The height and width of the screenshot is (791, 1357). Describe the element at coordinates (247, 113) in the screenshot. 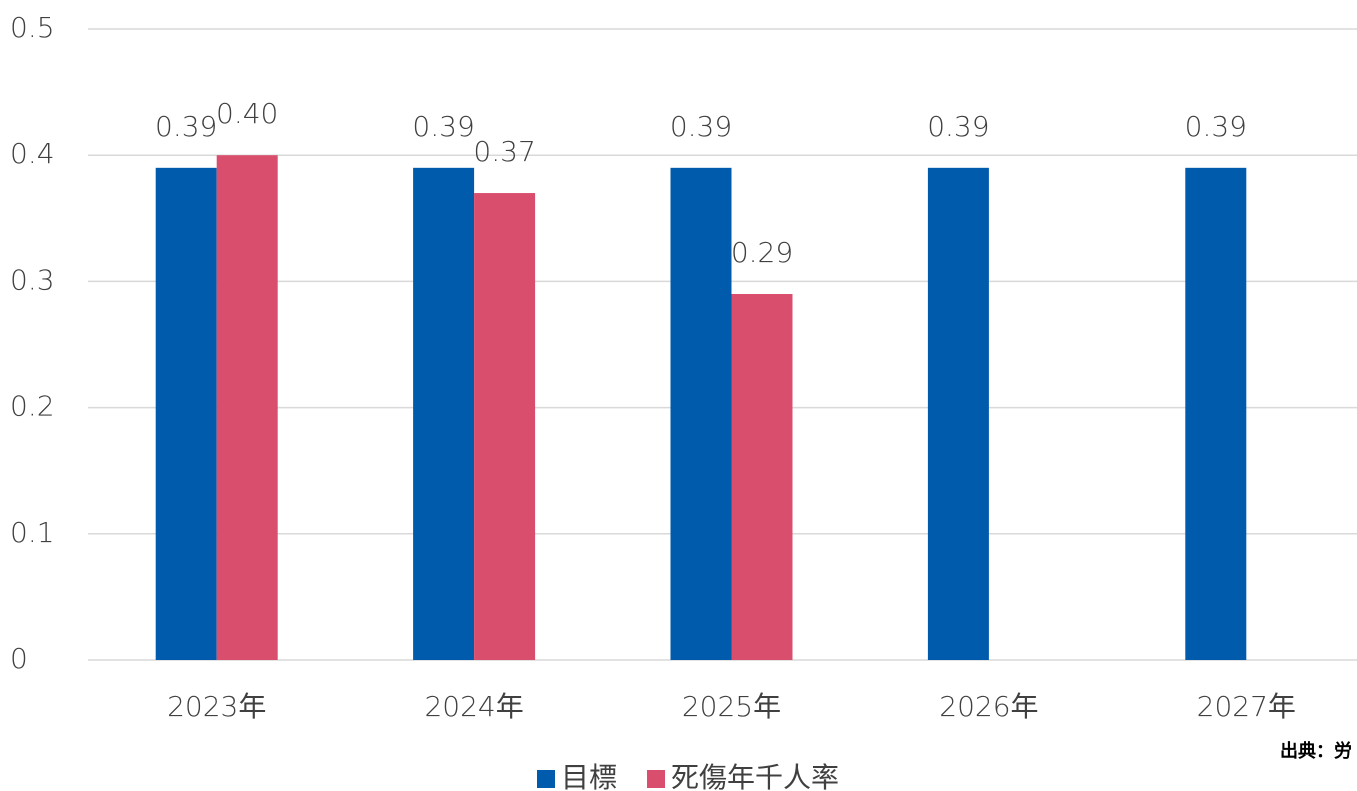

I see `data-label: 0.40` at that location.